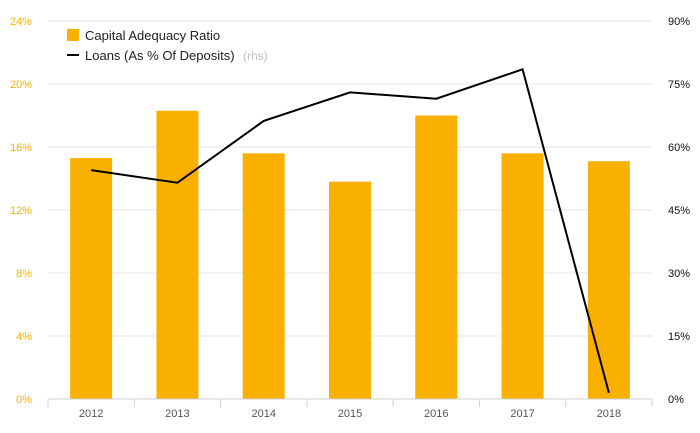  Describe the element at coordinates (24, 400) in the screenshot. I see `y-left-tick-label: 0%` at that location.